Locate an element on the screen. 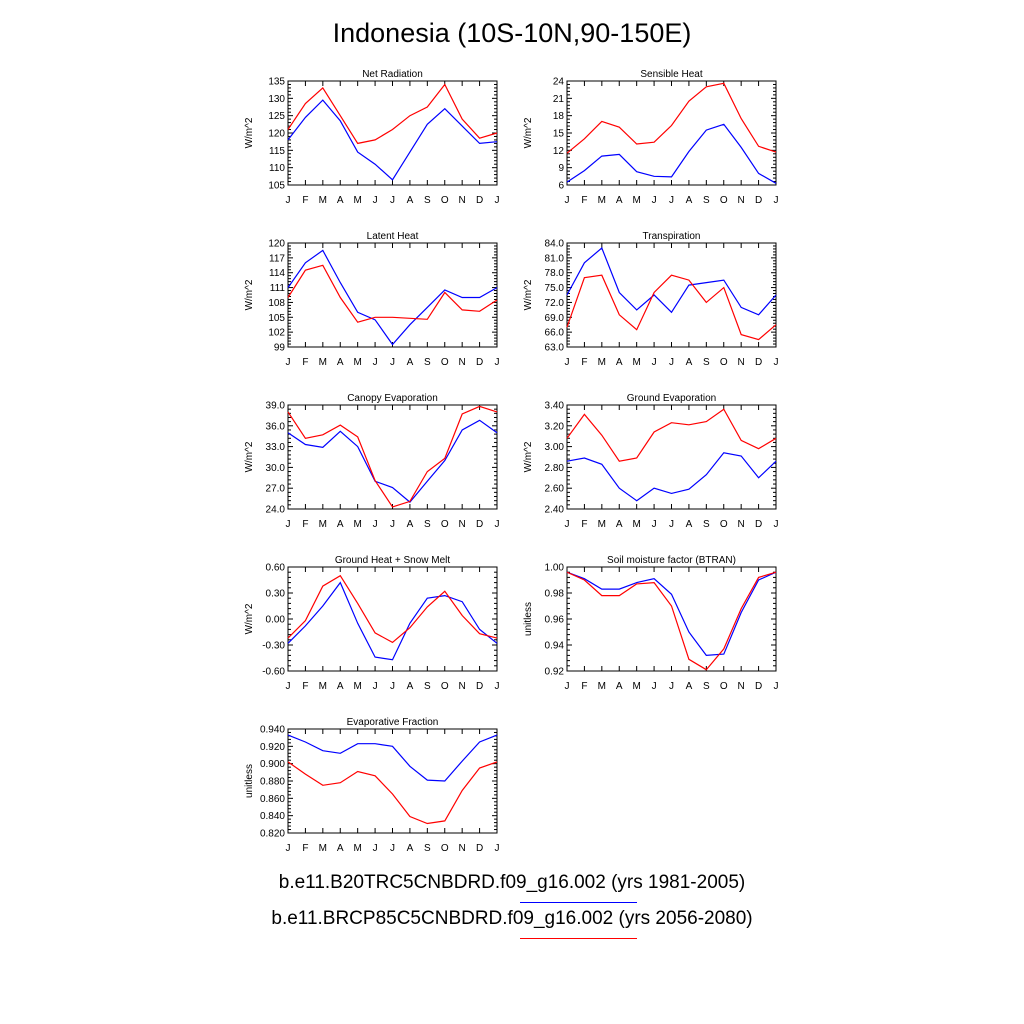  y-tick-label: 0.900 is located at coordinates (272, 764).